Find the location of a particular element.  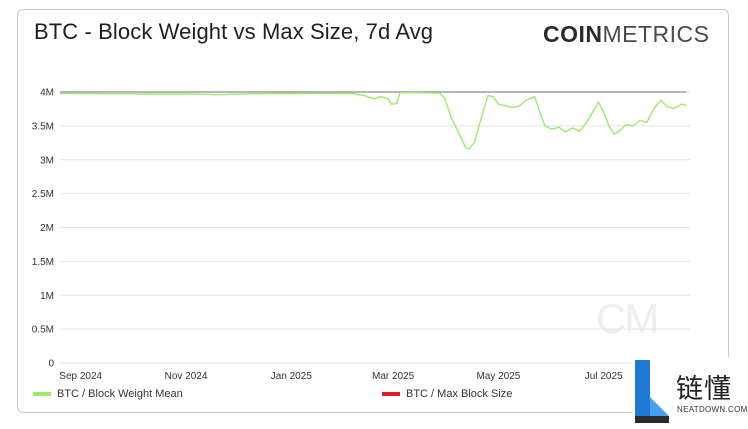

legend-swatch-mean is located at coordinates (42, 394).